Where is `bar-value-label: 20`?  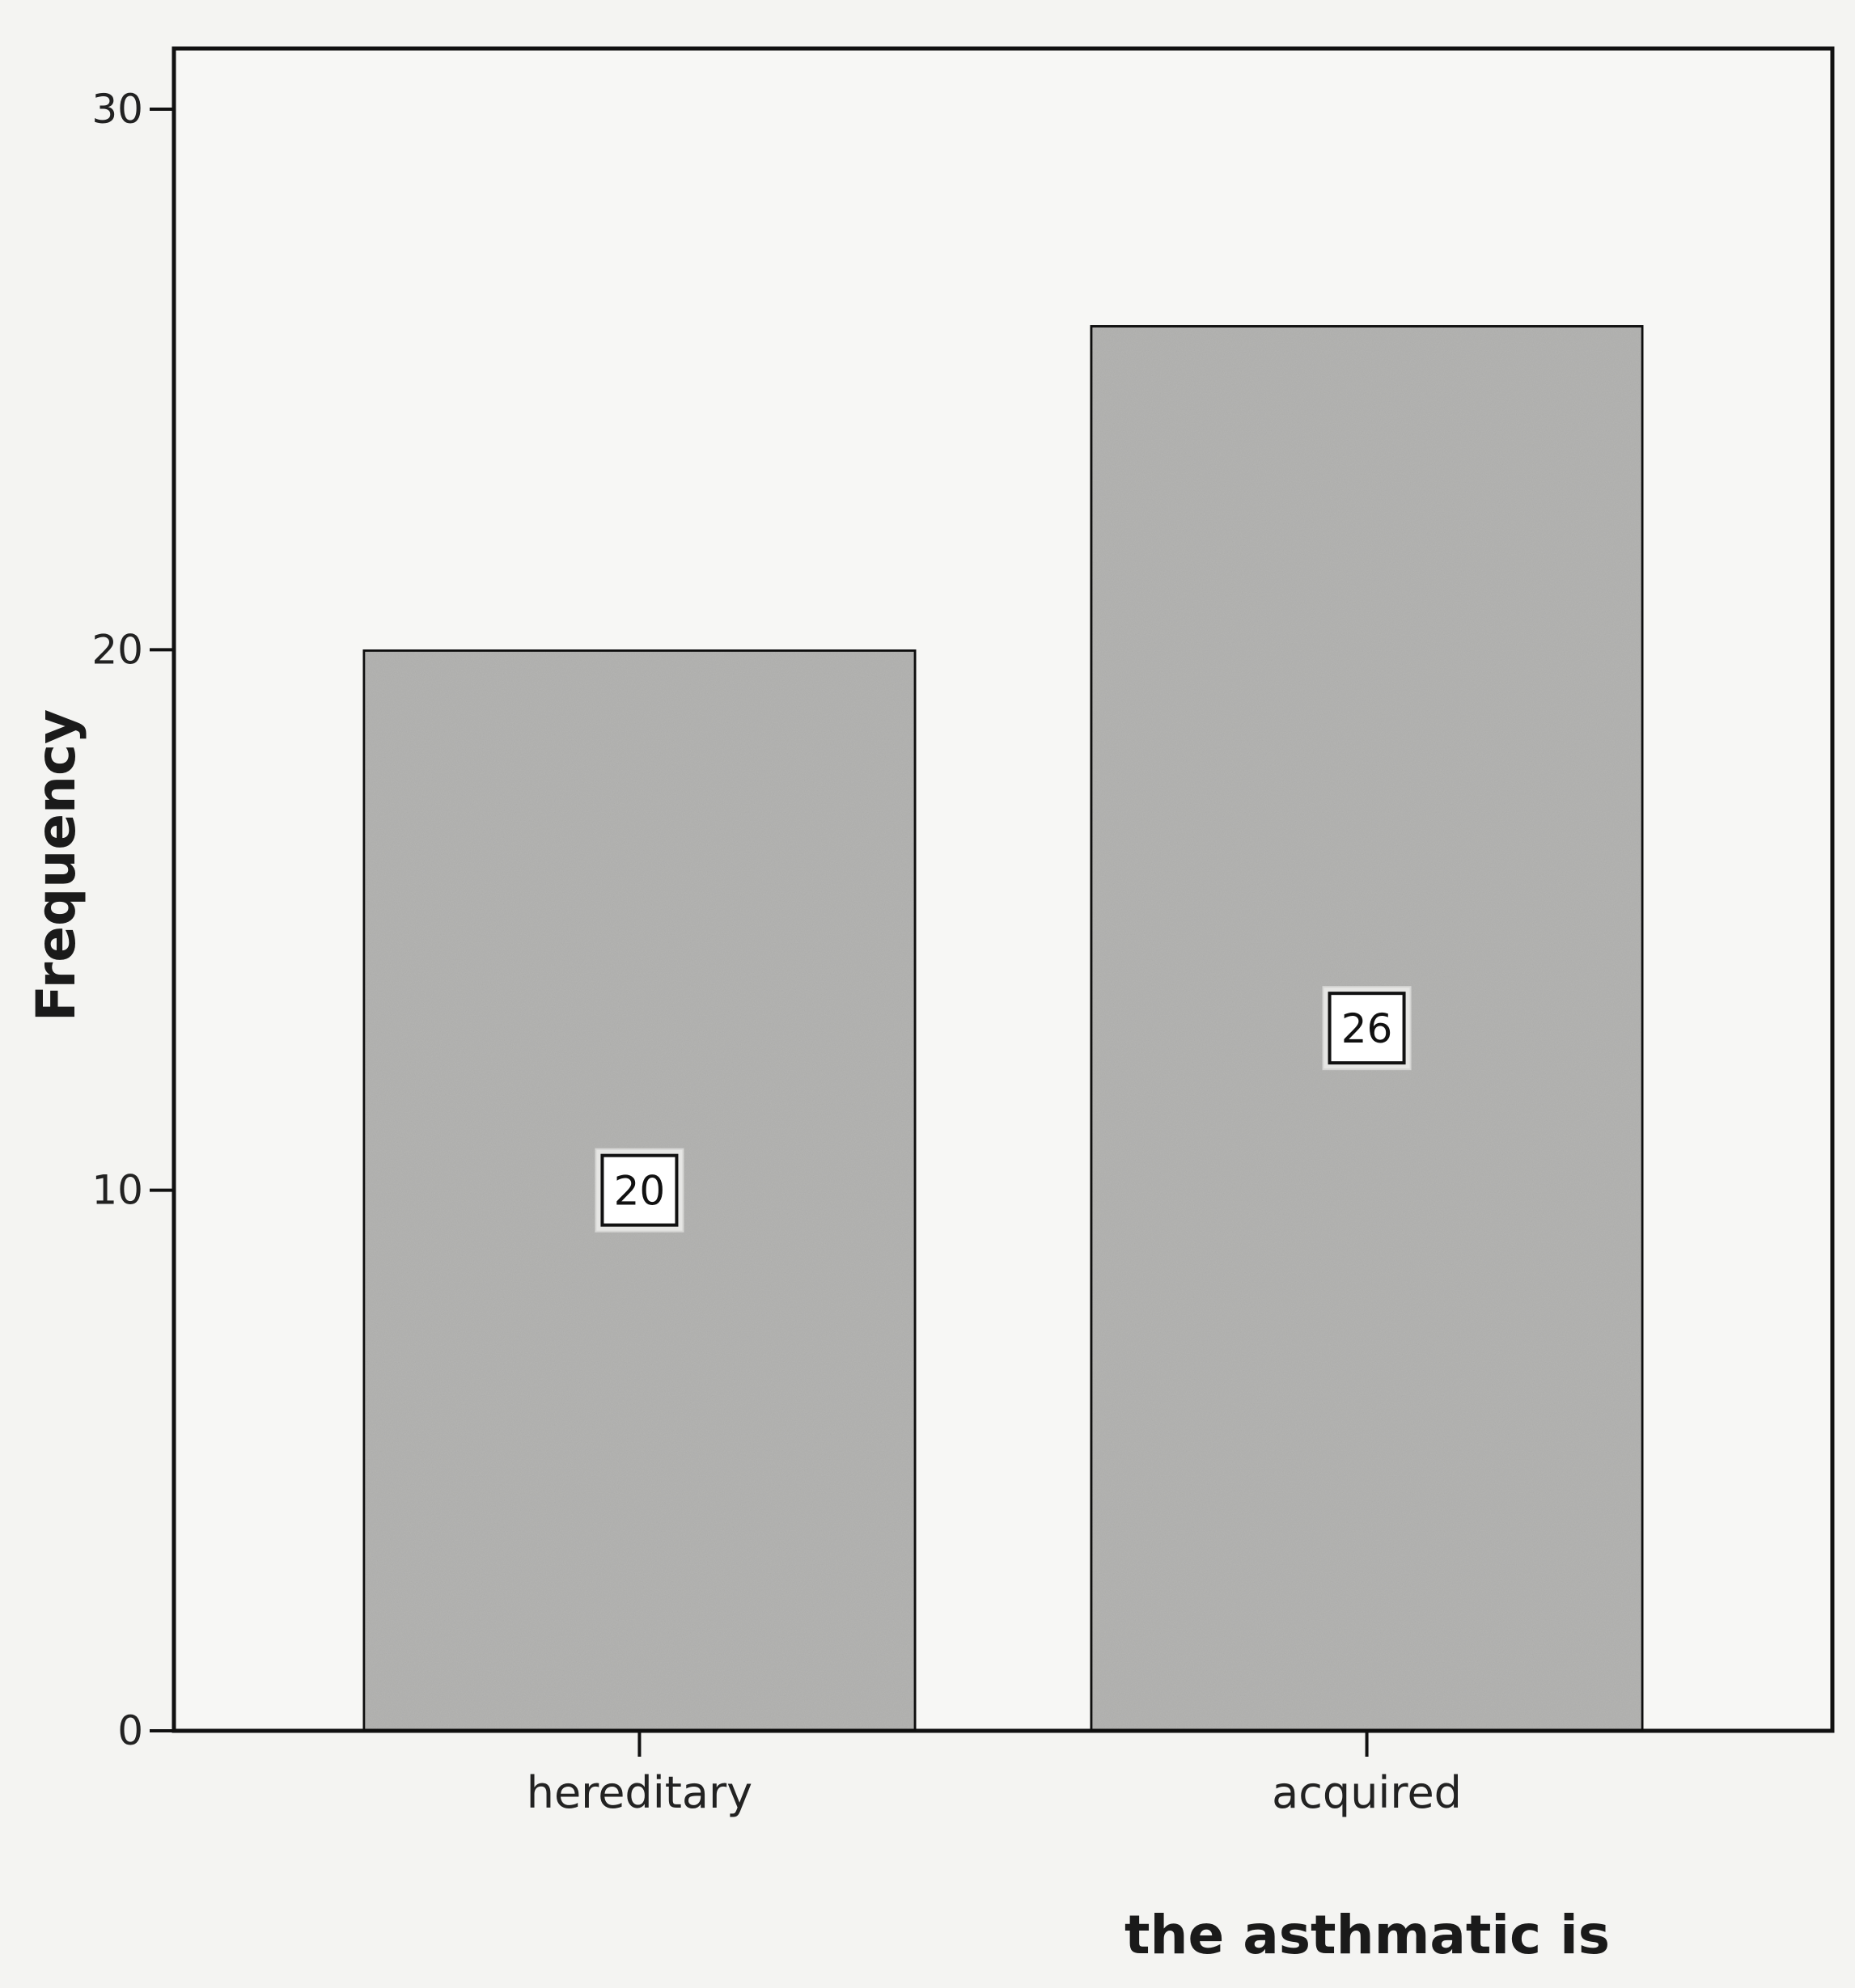 bar-value-label: 20 is located at coordinates (640, 1191).